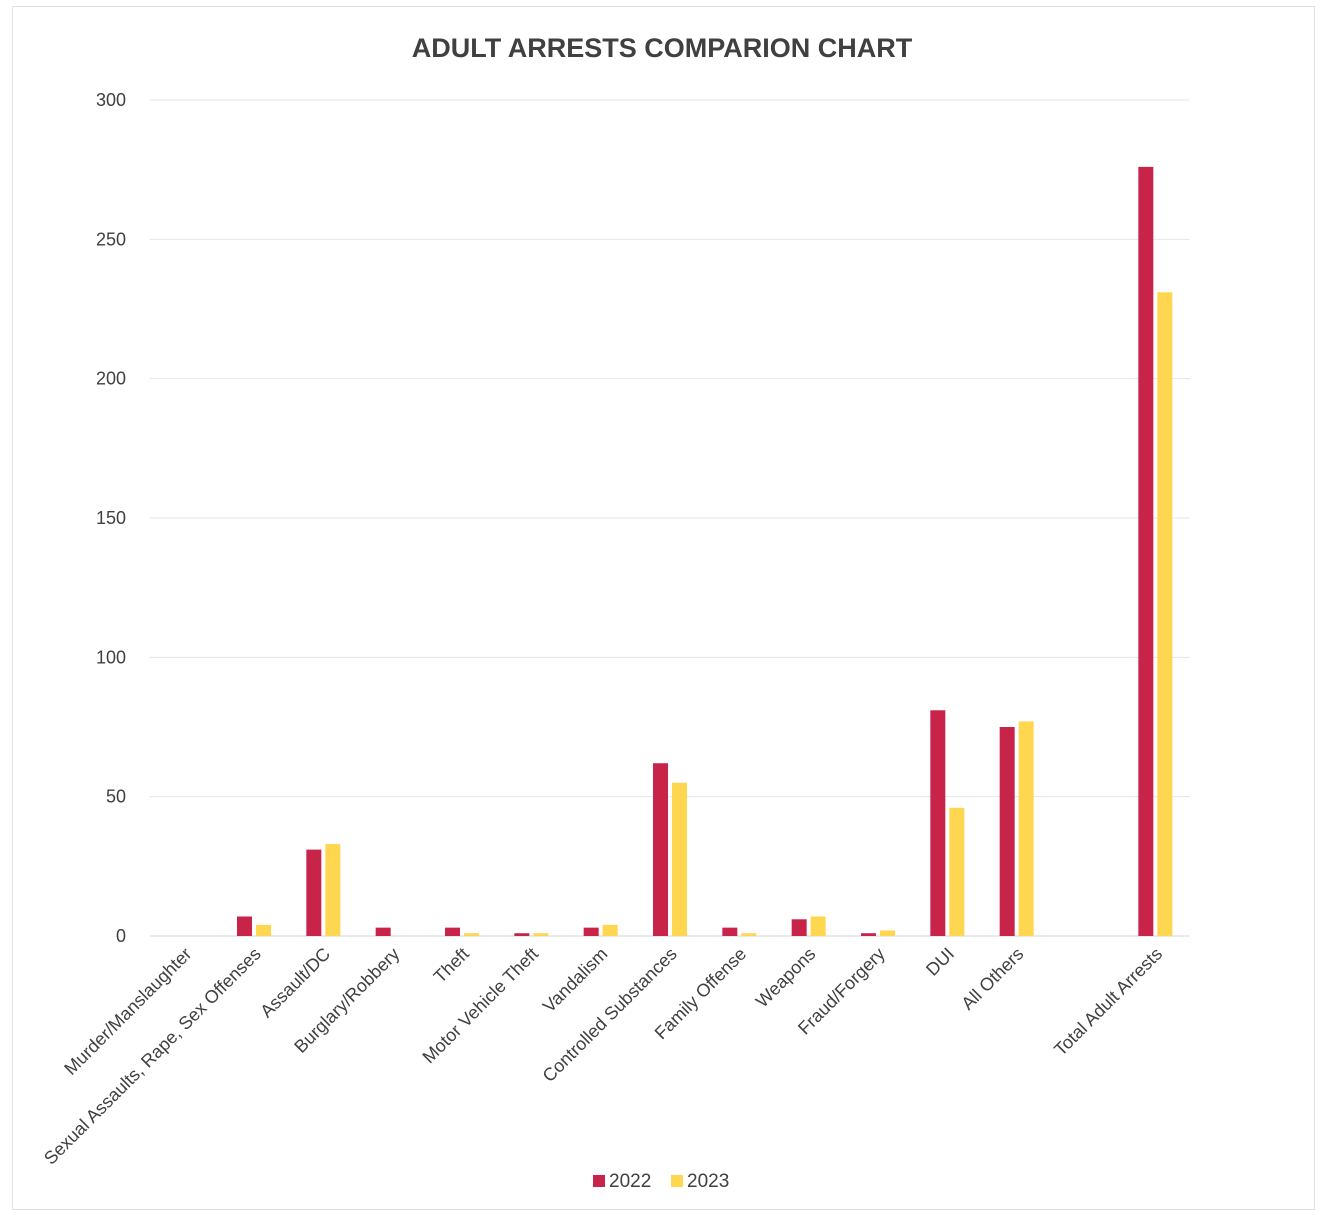 This screenshot has height=1215, width=1321. I want to click on bar-2023-controlled-substances, so click(679, 859).